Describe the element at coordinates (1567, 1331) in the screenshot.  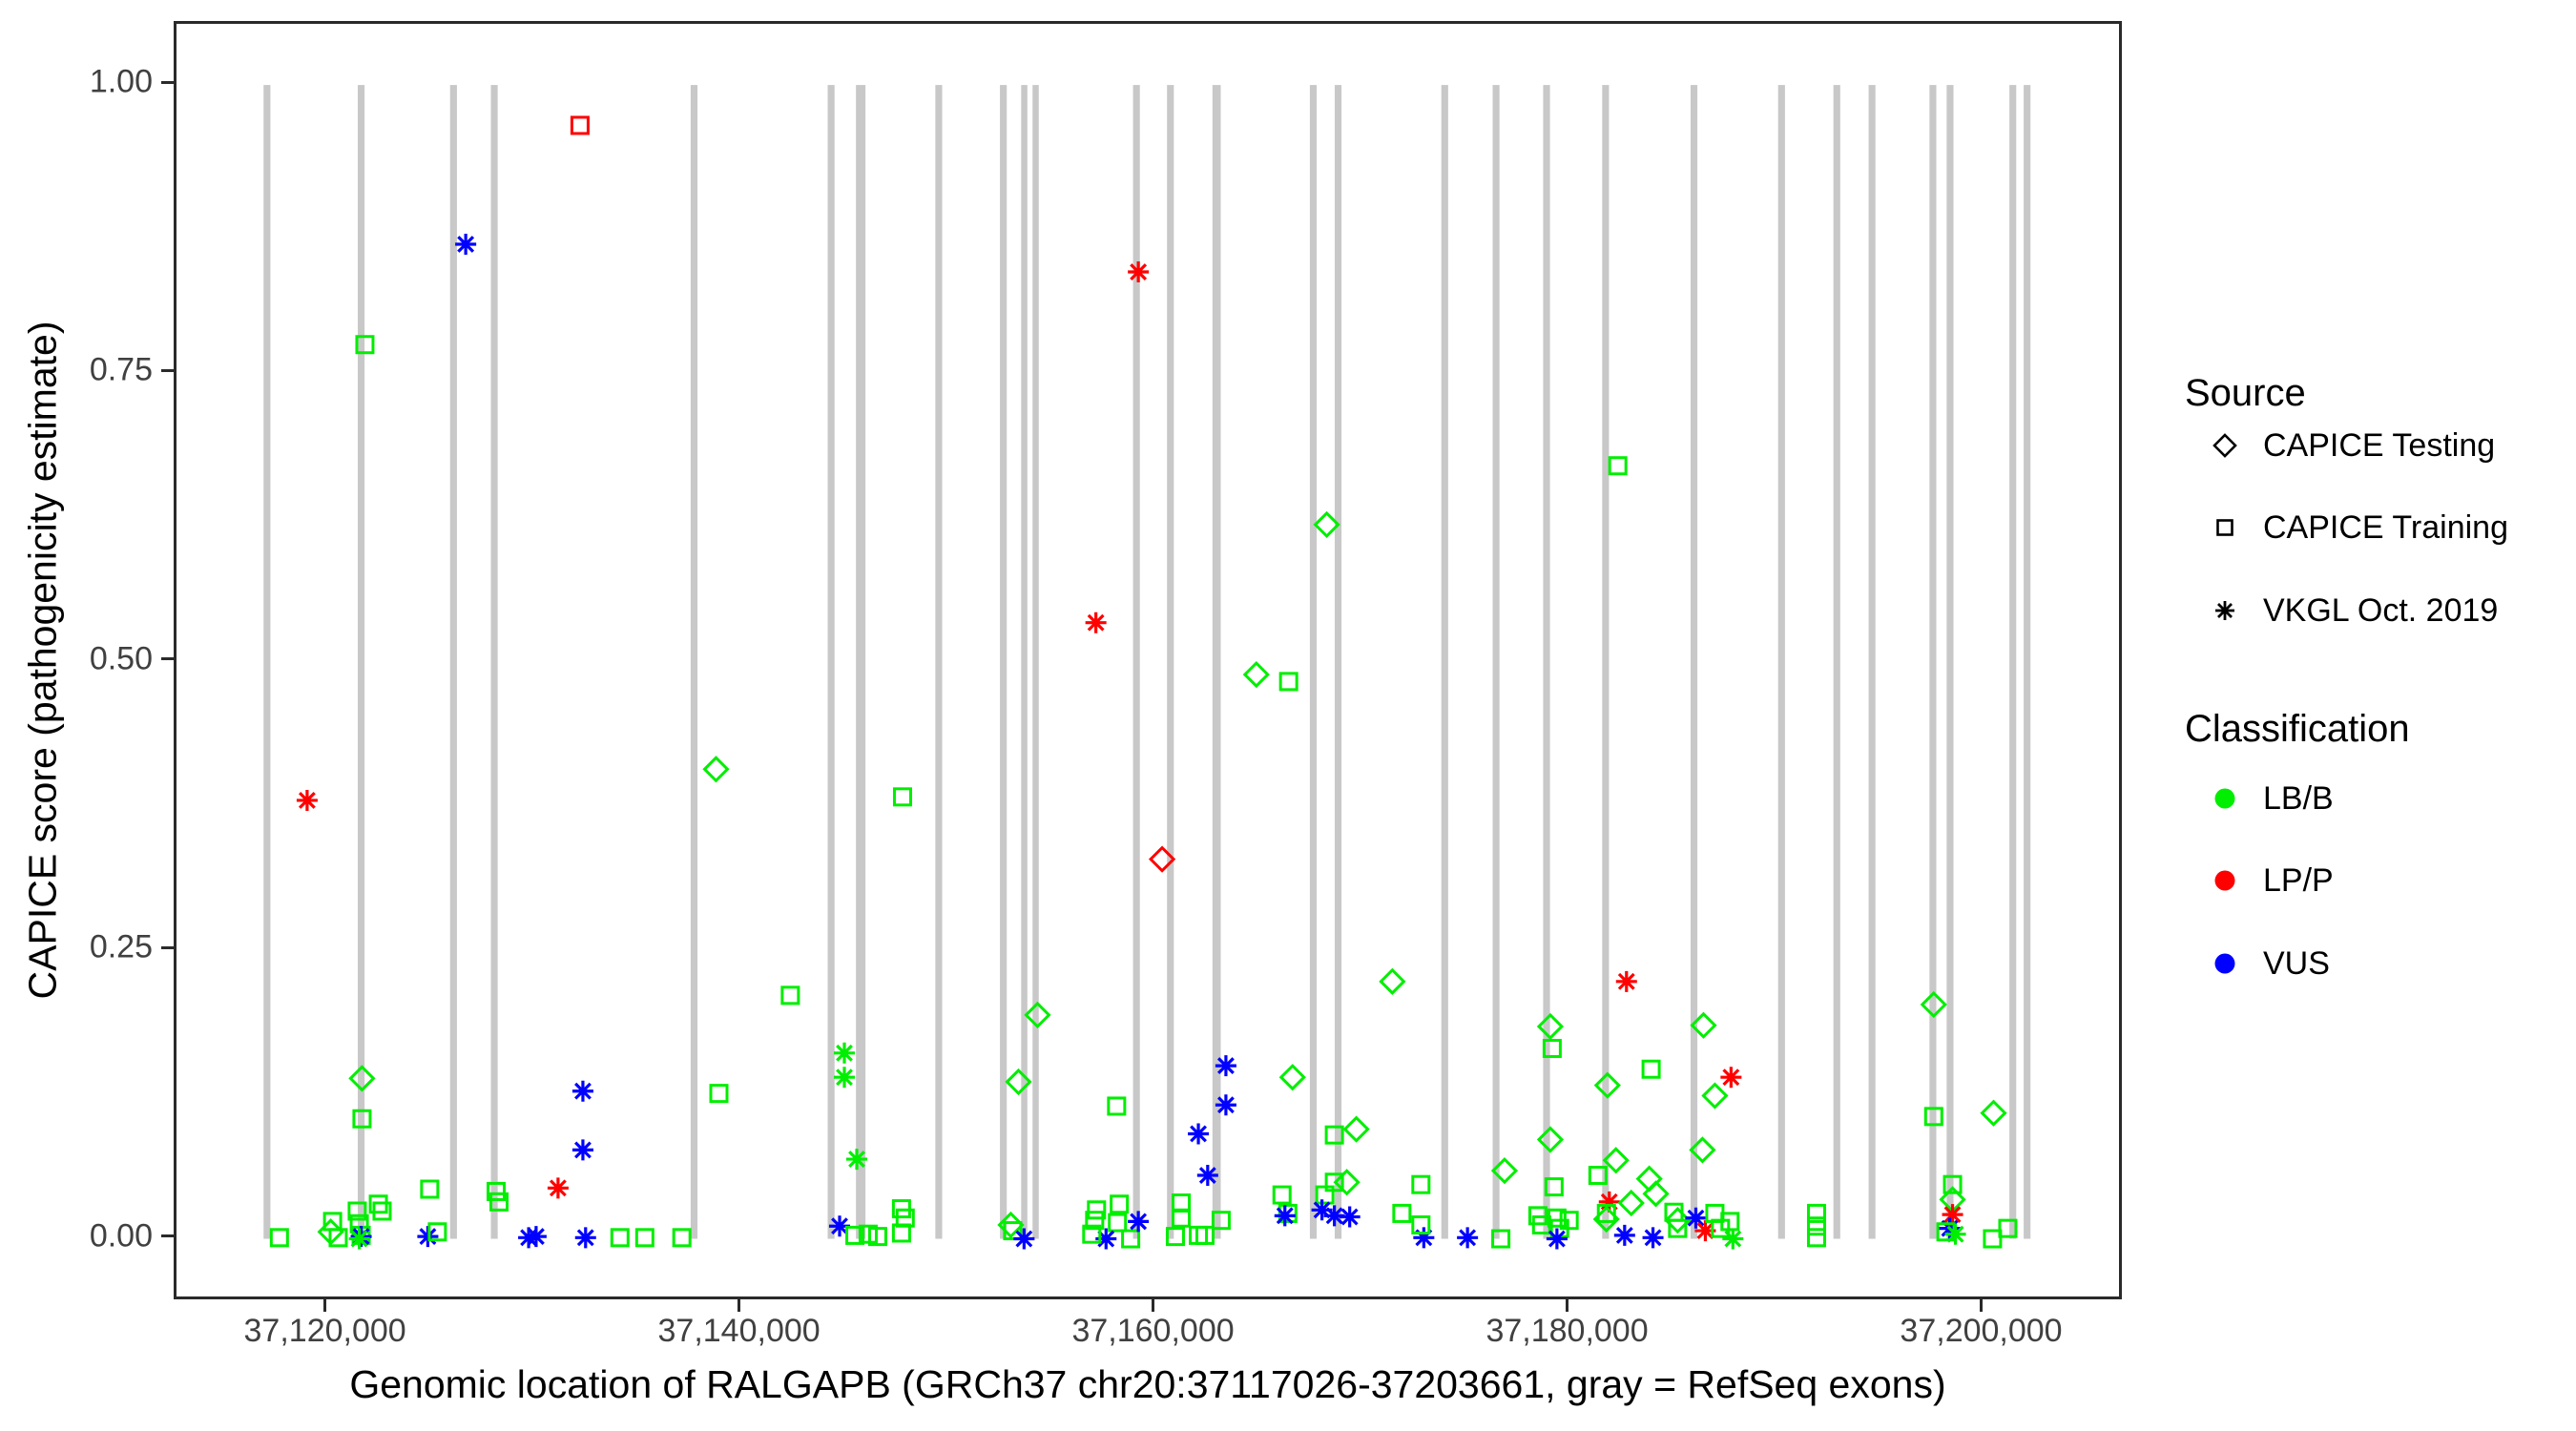
I see `x-tick-label: 37,180,000` at that location.